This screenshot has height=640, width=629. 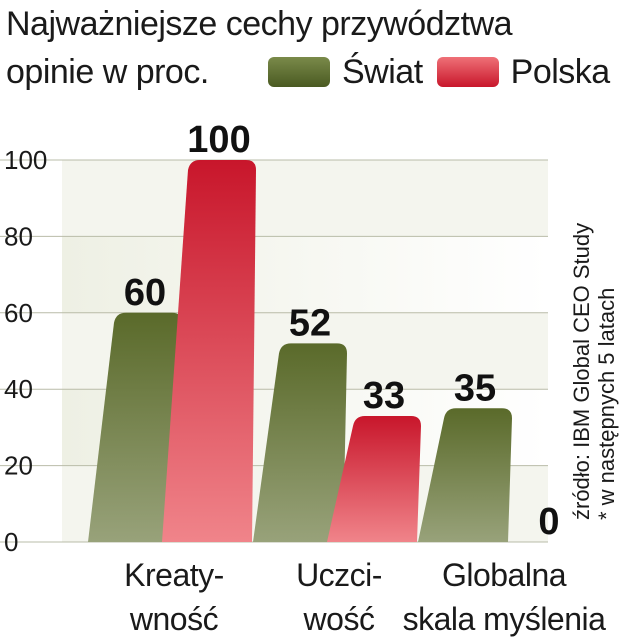 I want to click on legend-label-world: Świat, so click(x=382, y=71).